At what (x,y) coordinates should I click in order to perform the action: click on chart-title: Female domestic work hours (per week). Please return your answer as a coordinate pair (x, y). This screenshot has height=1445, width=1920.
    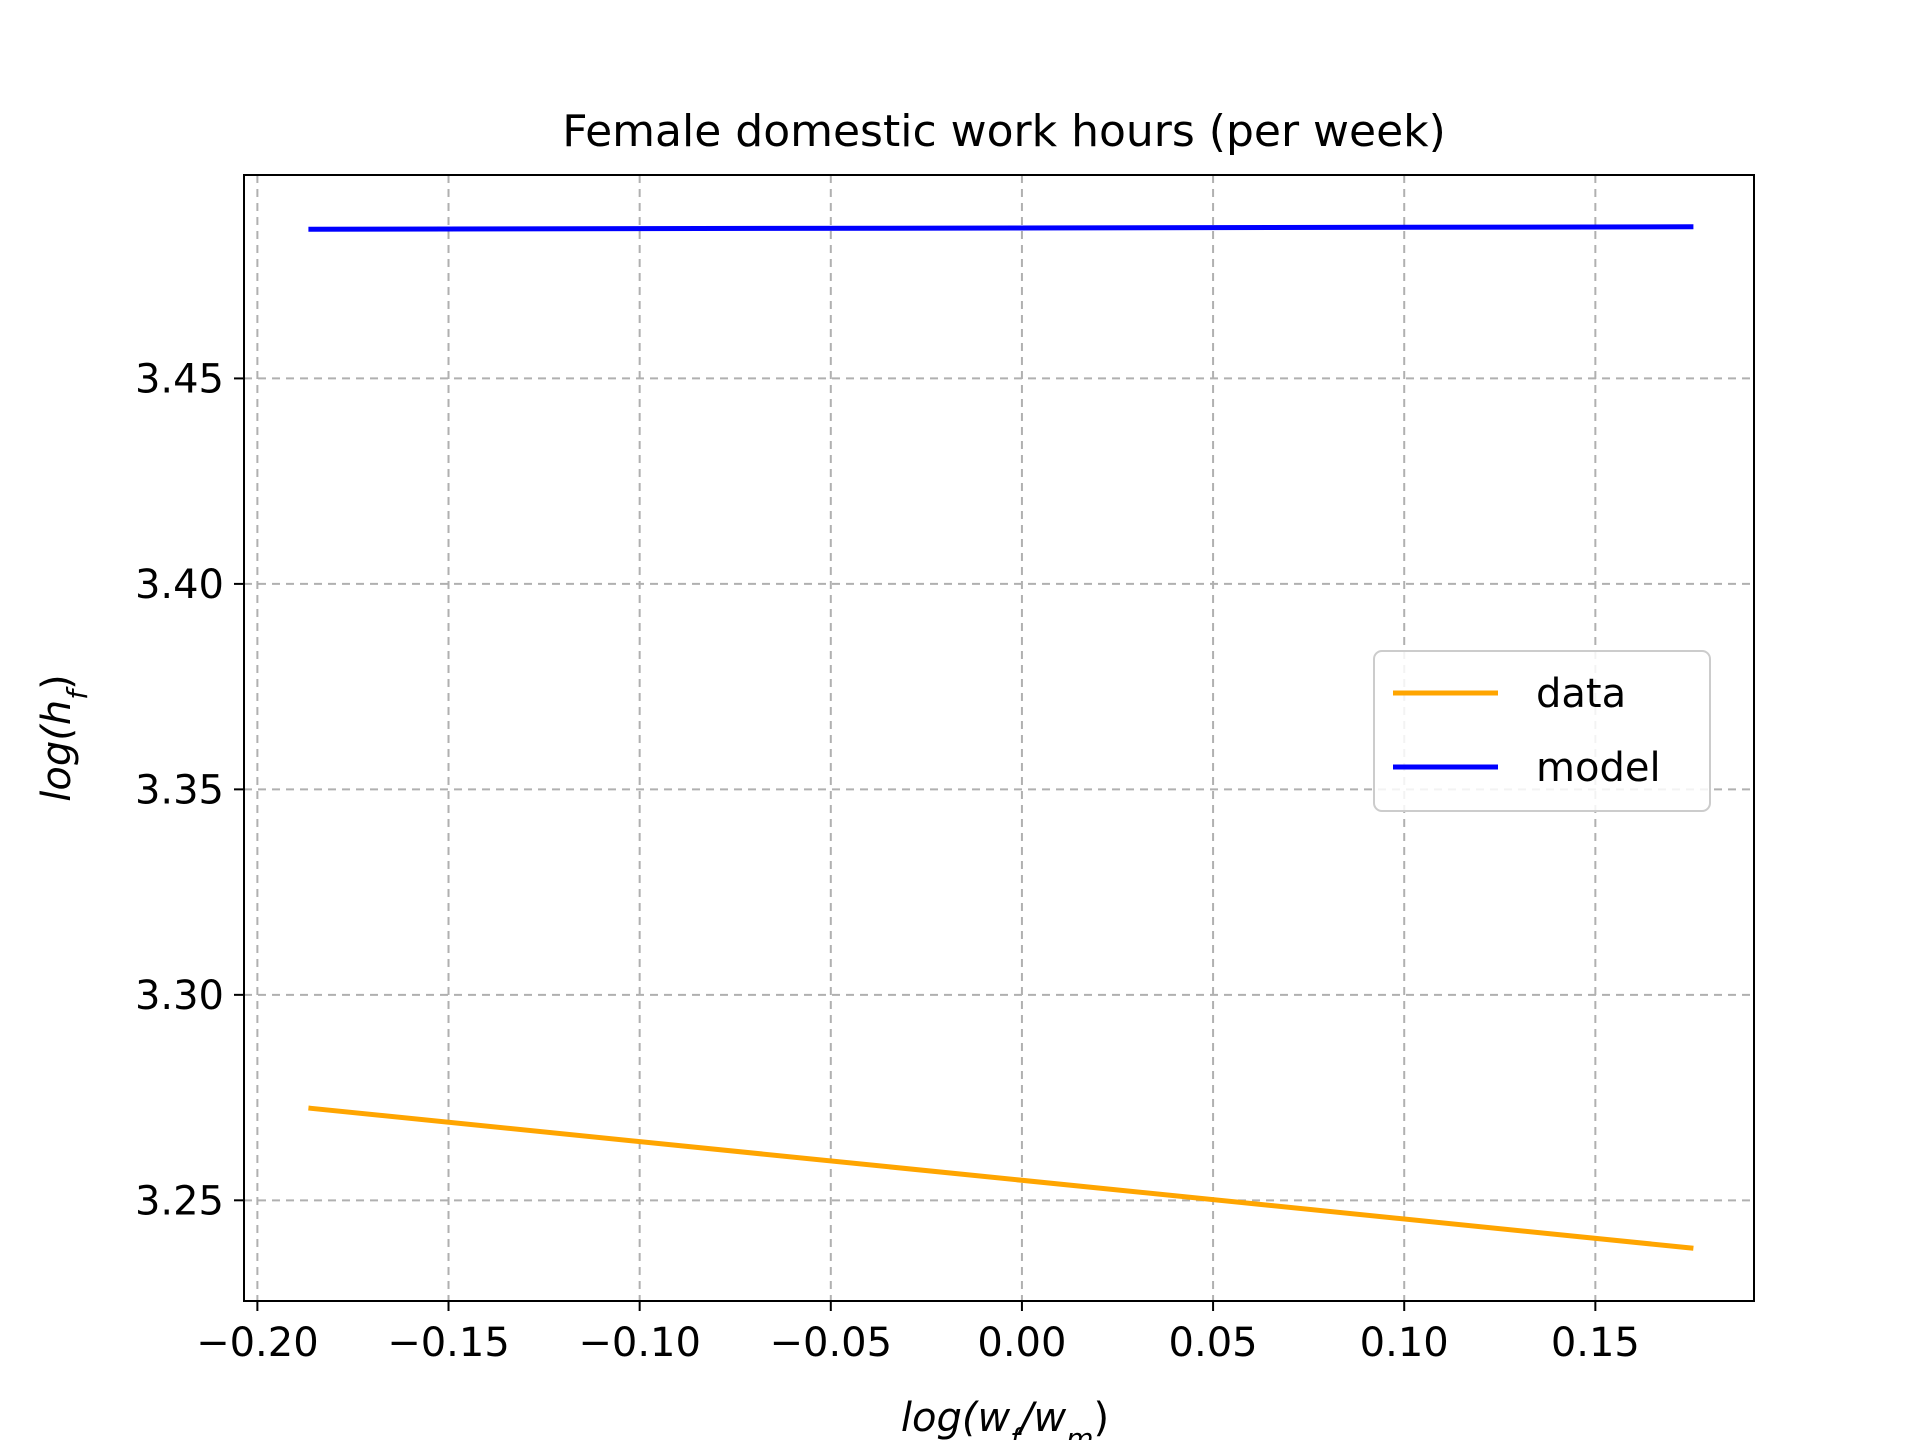
    Looking at the image, I should click on (1004, 131).